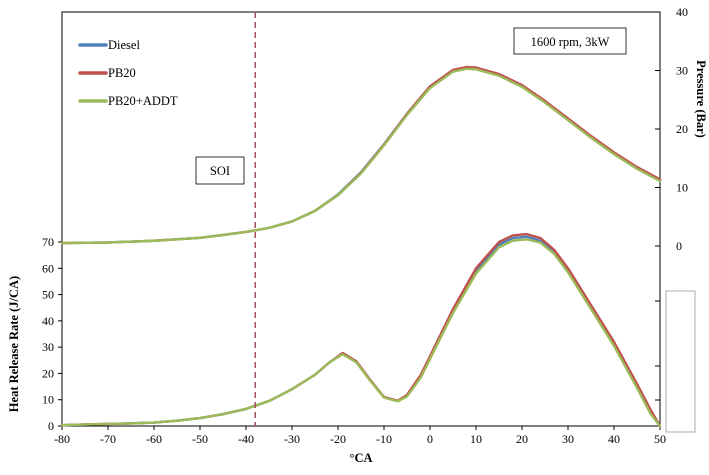  Describe the element at coordinates (682, 188) in the screenshot. I see `right-tick-label: 10` at that location.